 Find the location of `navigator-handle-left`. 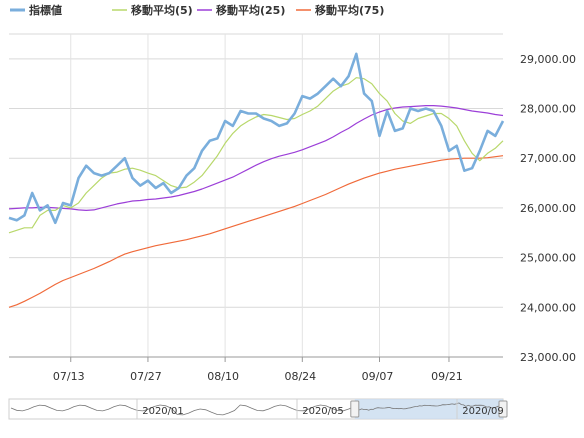

navigator-handle-left is located at coordinates (355, 409).